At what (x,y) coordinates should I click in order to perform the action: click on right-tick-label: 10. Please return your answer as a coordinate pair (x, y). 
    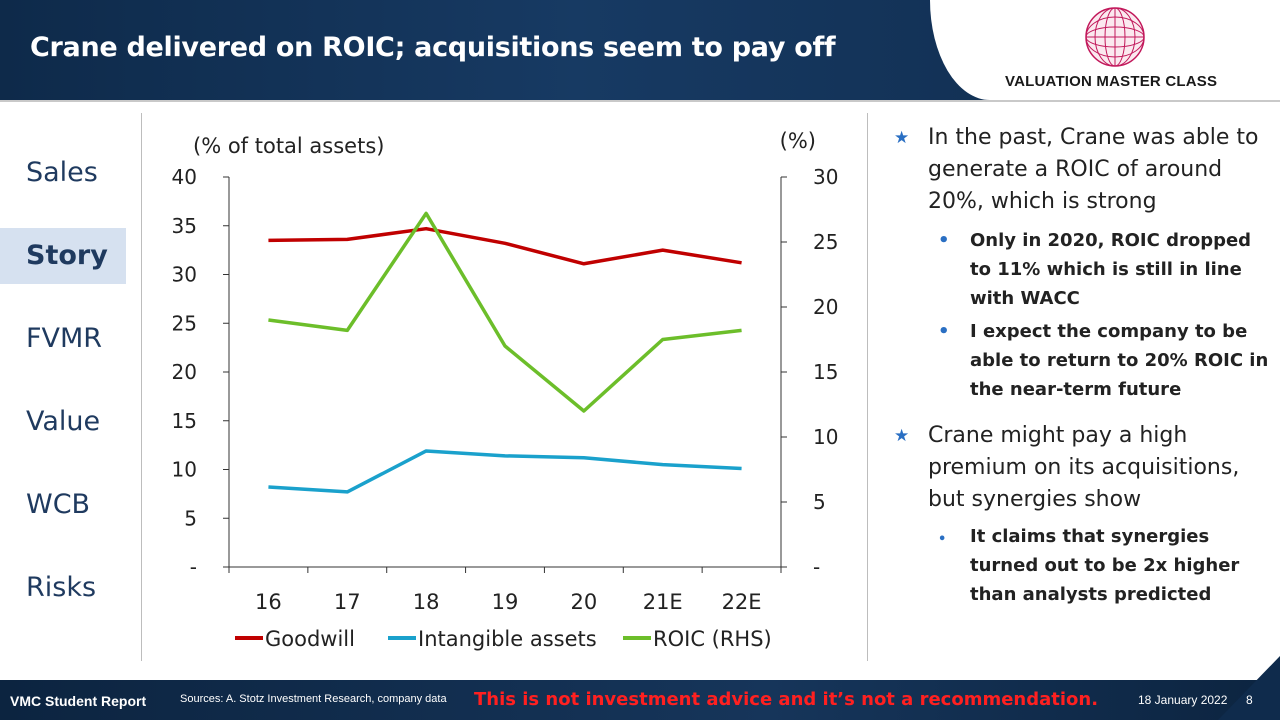
    Looking at the image, I should click on (825, 437).